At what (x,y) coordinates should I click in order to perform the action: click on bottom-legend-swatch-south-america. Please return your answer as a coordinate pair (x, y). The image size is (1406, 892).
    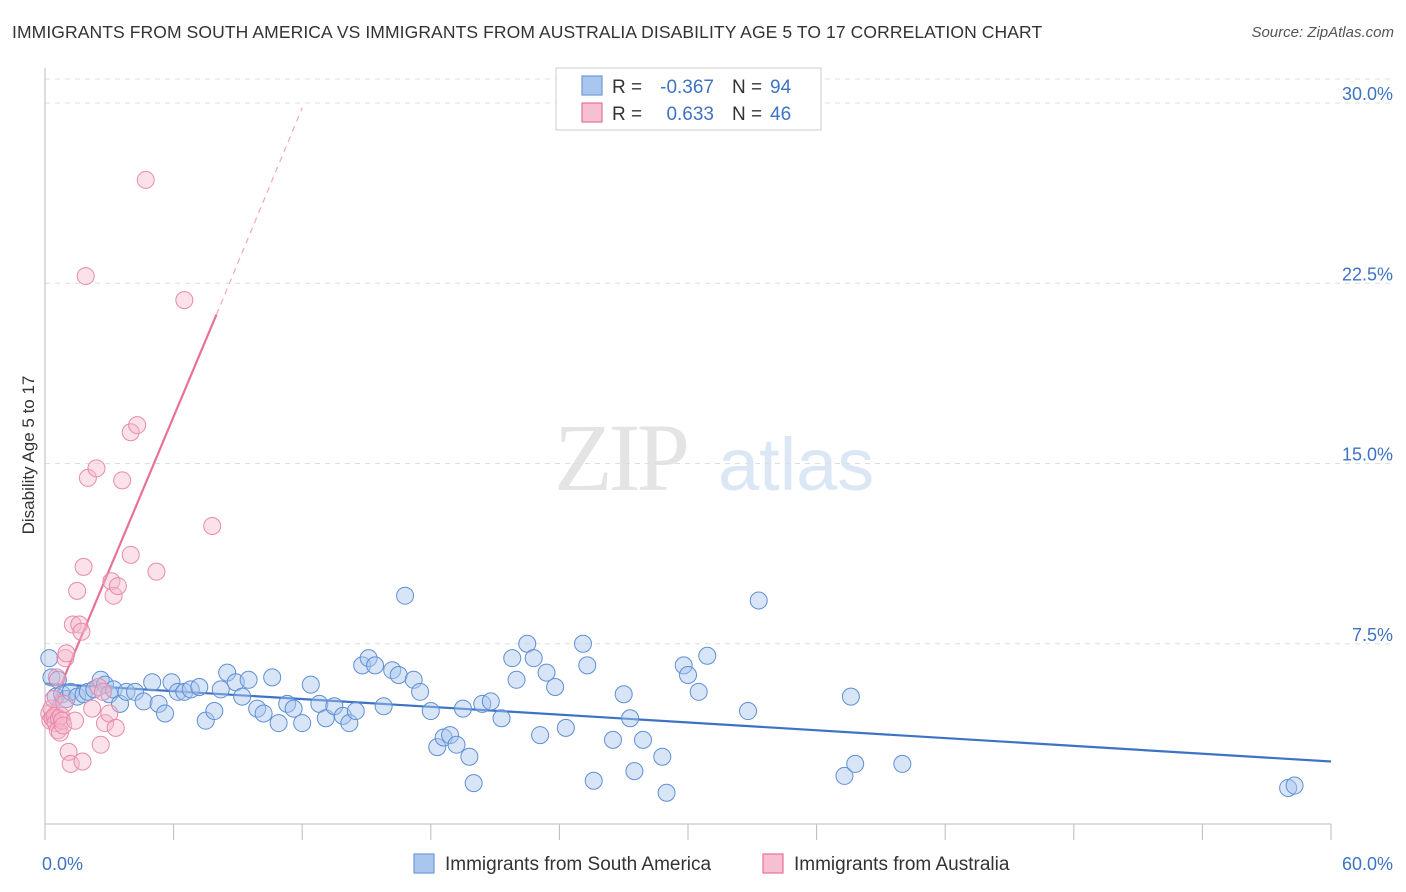
    Looking at the image, I should click on (424, 863).